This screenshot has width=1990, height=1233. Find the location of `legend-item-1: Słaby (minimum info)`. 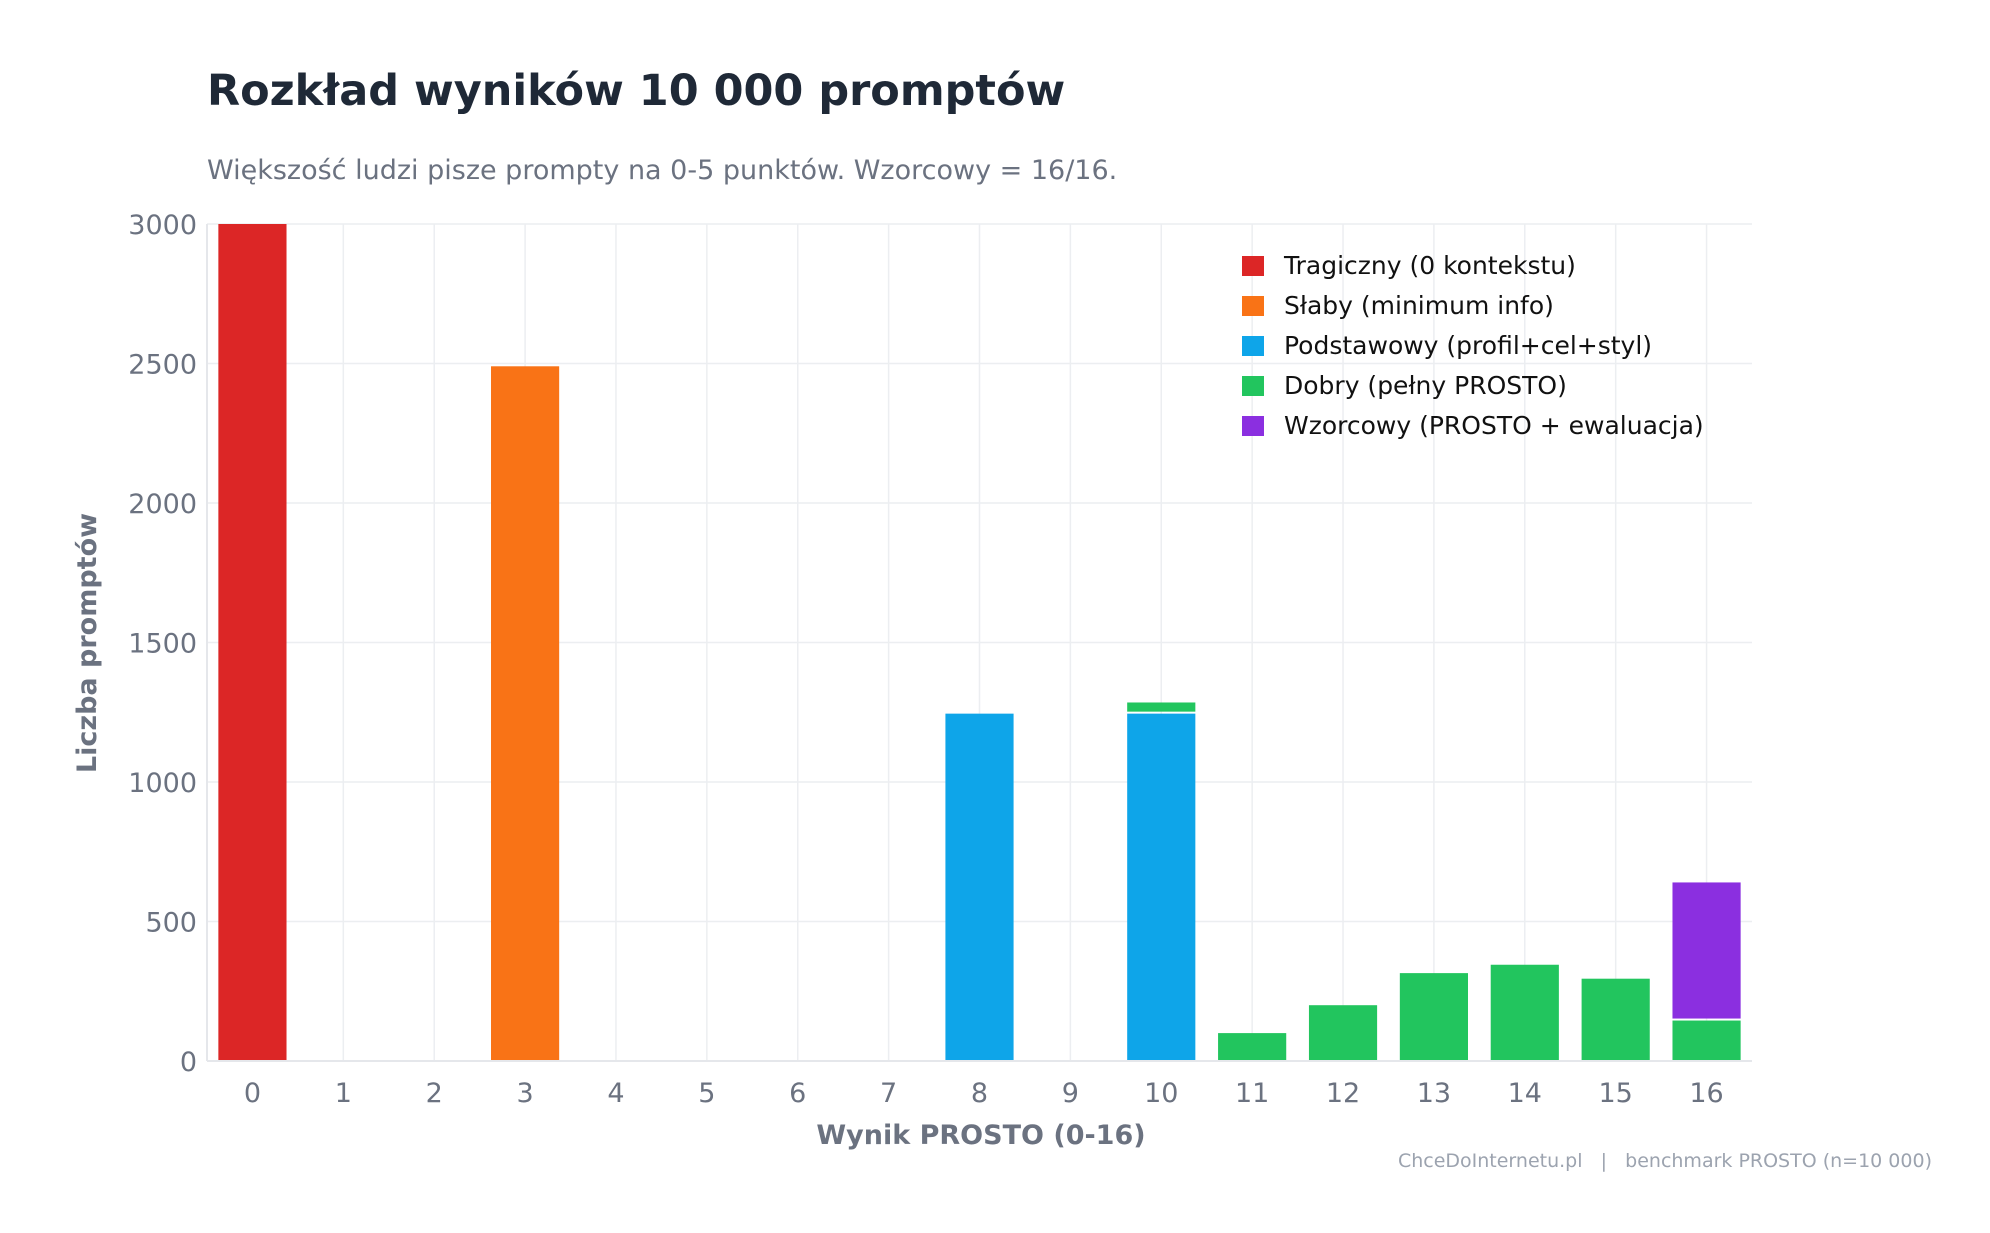

legend-item-1: Słaby (minimum info) is located at coordinates (1398, 305).